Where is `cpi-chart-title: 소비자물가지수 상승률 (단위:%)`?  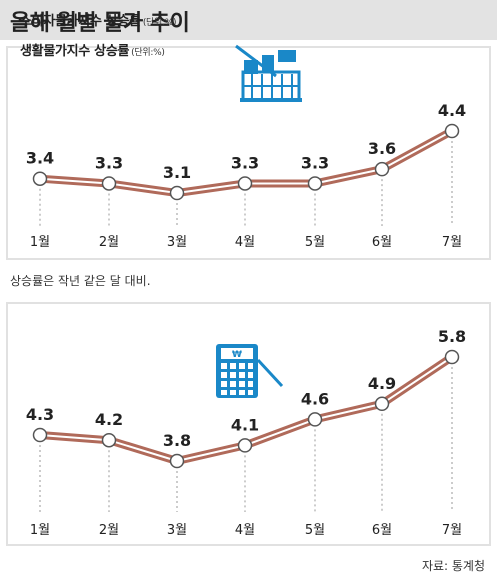
cpi-chart-title: 소비자물가지수 상승률 (단위:%) is located at coordinates (98, 19).